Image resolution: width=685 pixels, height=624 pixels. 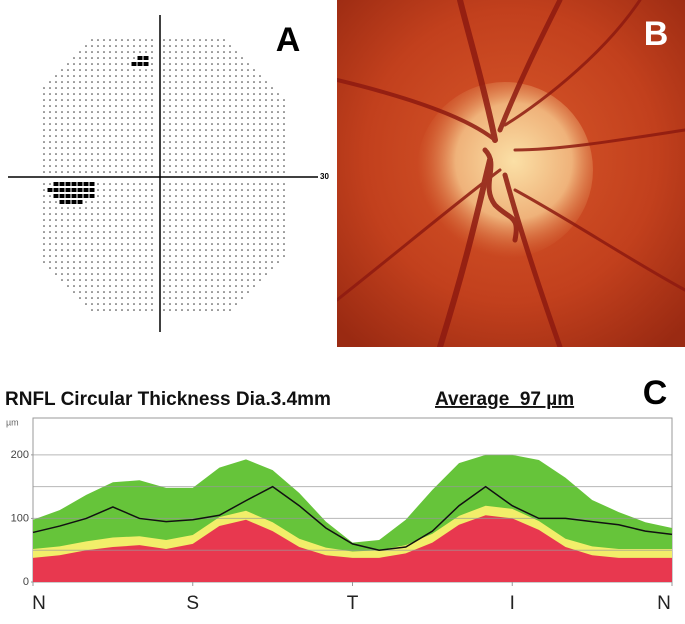 What do you see at coordinates (192, 603) in the screenshot?
I see `x-tick-label: S` at bounding box center [192, 603].